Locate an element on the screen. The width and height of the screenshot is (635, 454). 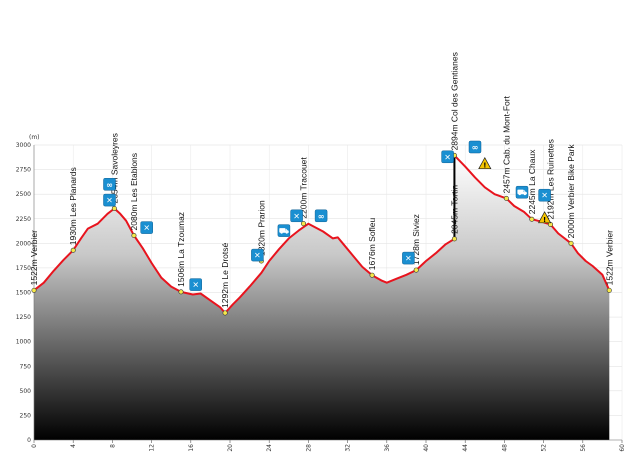
waypoint-label: 1676m Sofleu is located at coordinates (372, 243).